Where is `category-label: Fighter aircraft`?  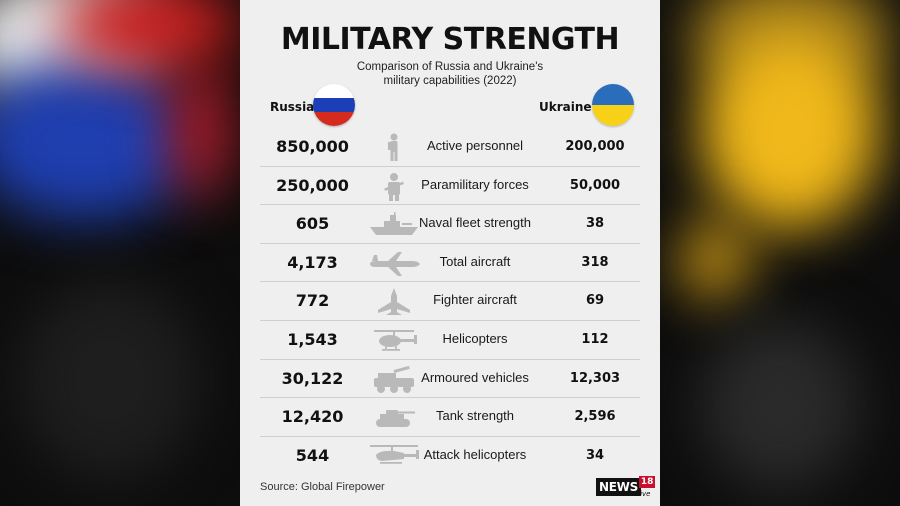 category-label: Fighter aircraft is located at coordinates (475, 300).